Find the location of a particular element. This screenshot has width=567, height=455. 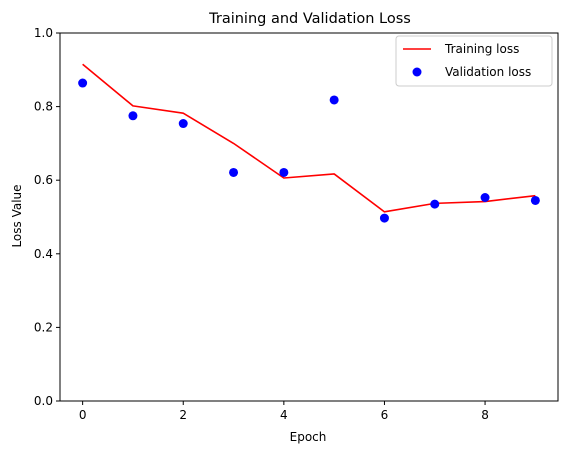

x-axis-ticks: 0 2 4 6 8 is located at coordinates (284, 411).